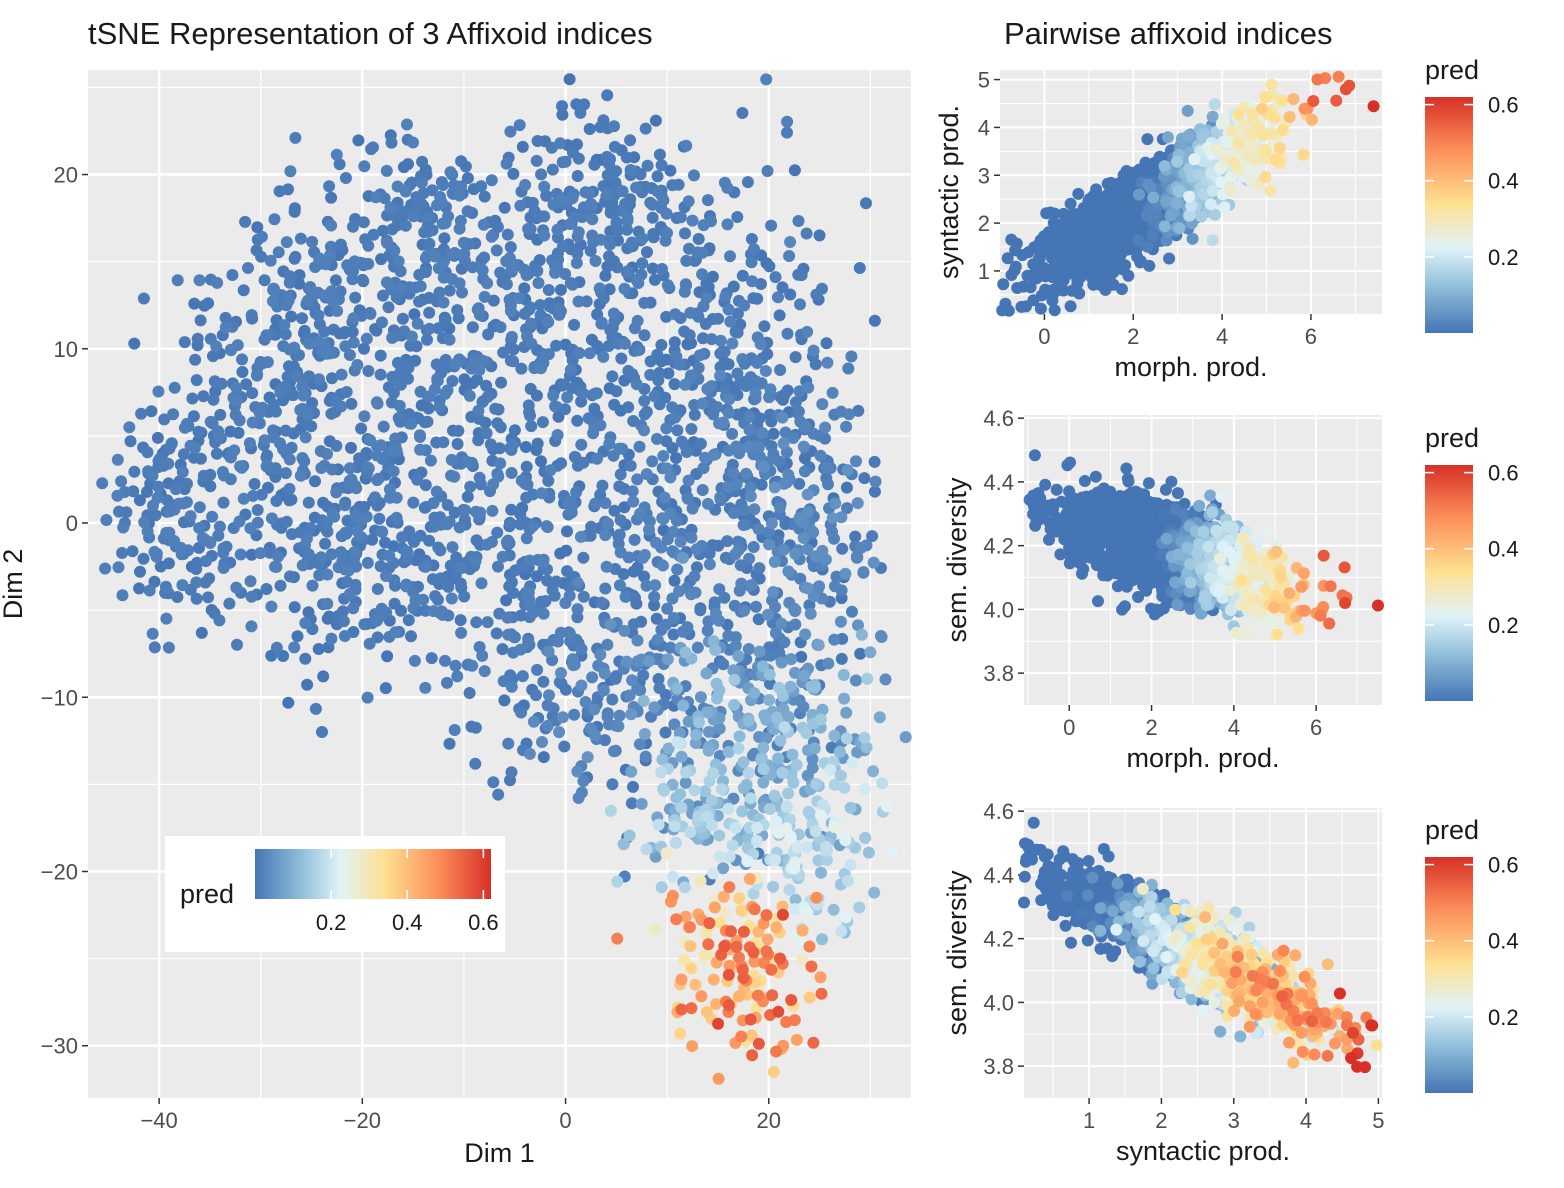  I want to click on x-tick-label: 4, so click(1234, 727).